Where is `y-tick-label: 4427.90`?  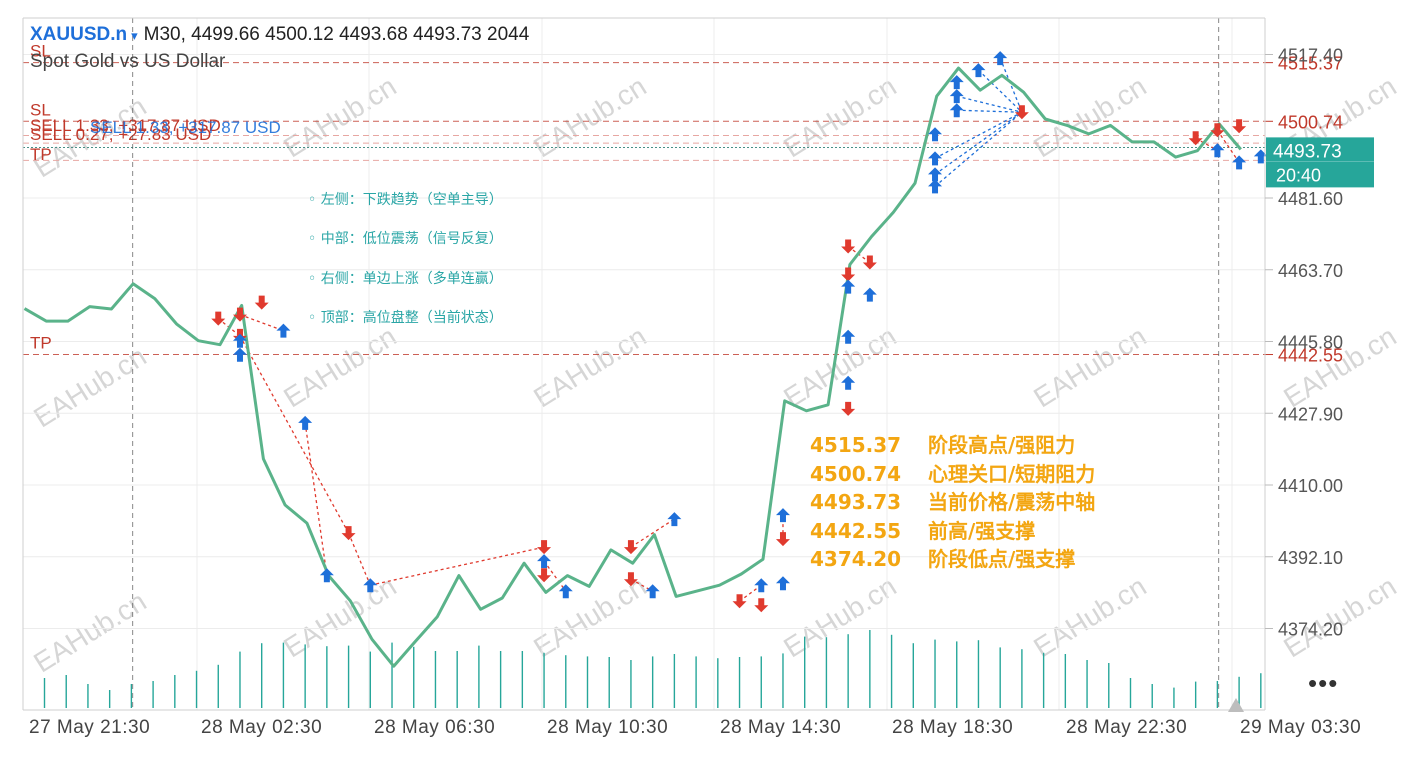 y-tick-label: 4427.90 is located at coordinates (1310, 414).